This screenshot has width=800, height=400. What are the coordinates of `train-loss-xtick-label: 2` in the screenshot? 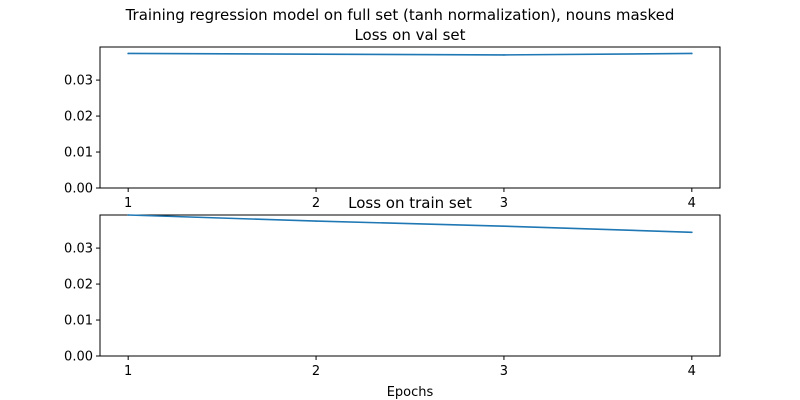 It's located at (316, 371).